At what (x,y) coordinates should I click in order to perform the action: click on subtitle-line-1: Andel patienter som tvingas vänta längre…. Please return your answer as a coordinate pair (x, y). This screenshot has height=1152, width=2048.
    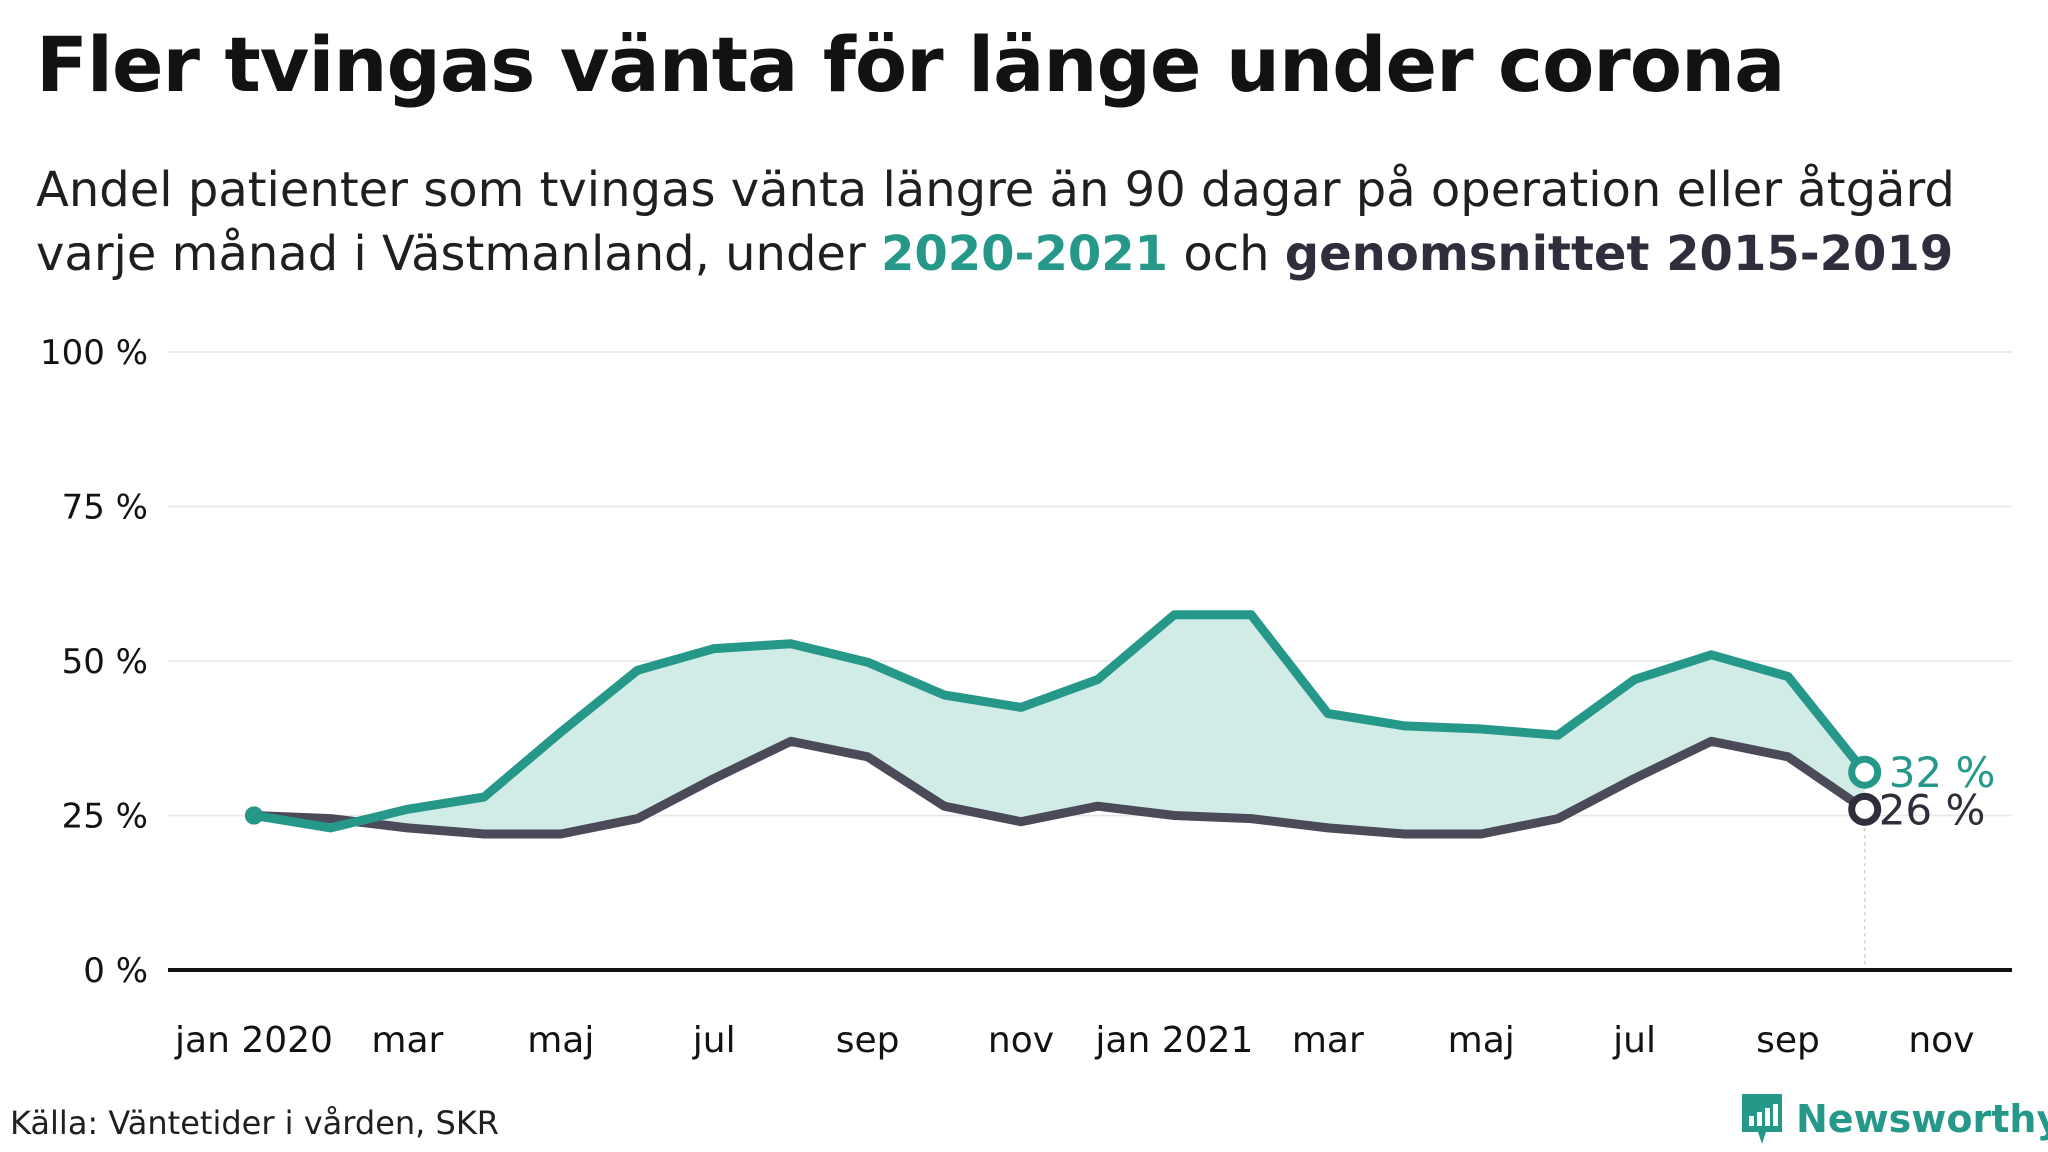
    Looking at the image, I should click on (995, 190).